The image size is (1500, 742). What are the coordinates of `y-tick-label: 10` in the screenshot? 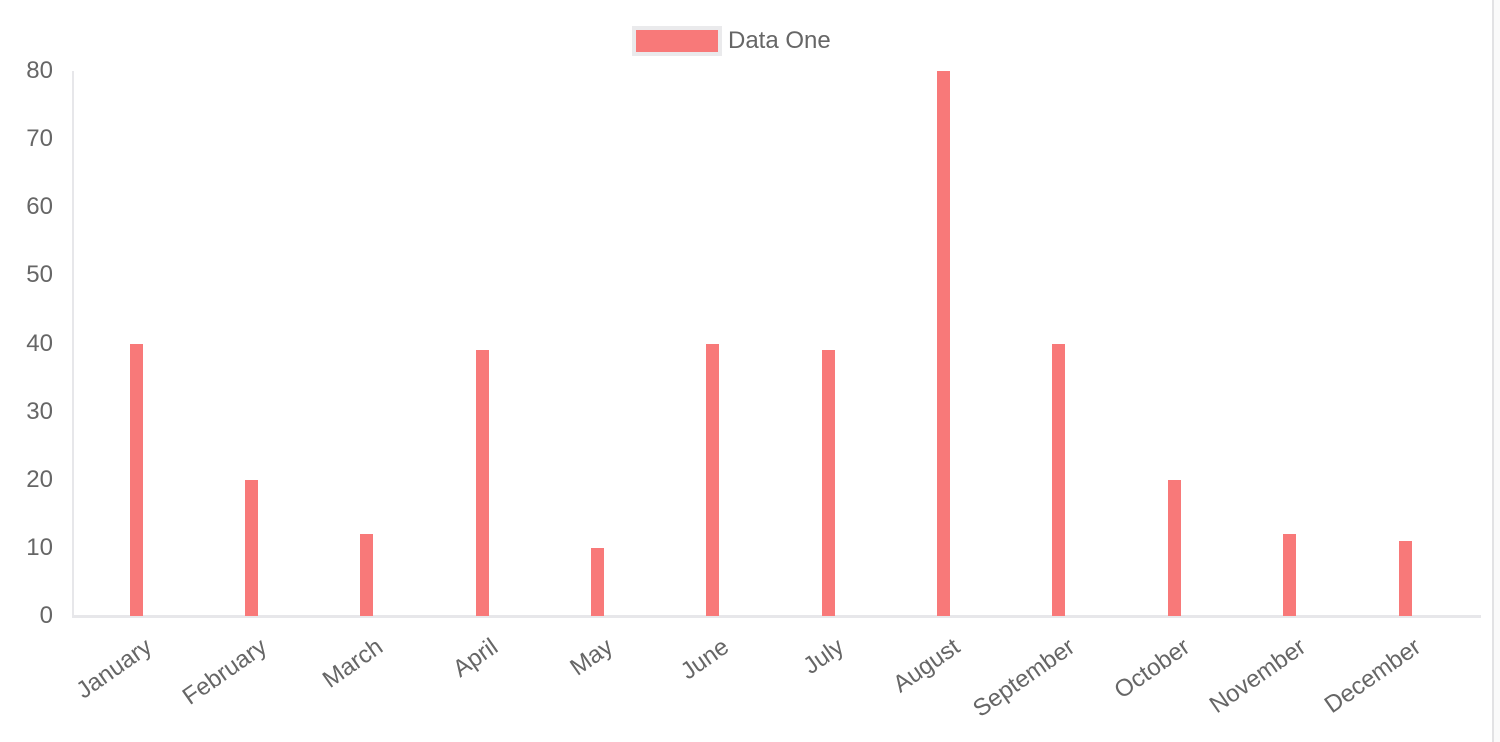 It's located at (39, 547).